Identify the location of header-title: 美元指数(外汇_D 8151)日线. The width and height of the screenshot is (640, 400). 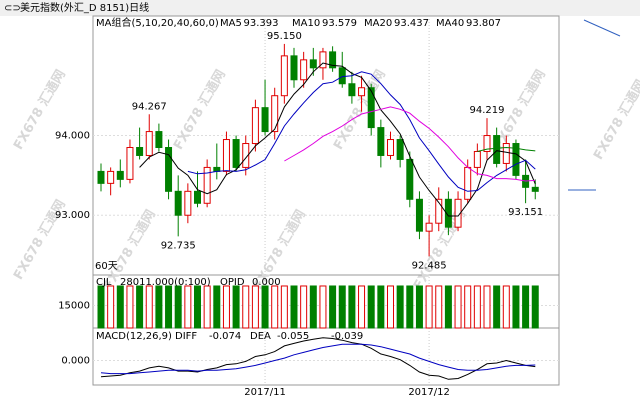
(84, 7).